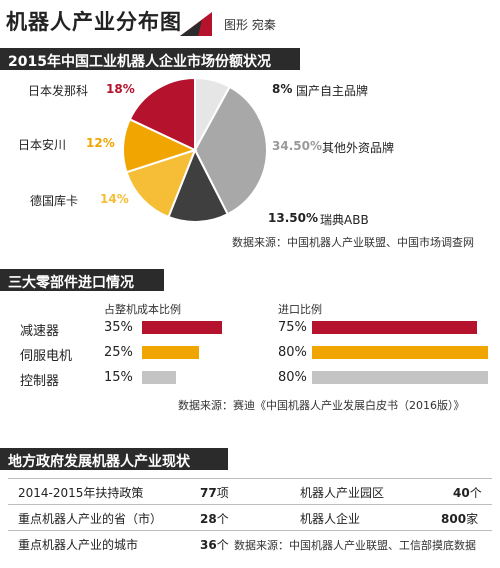 Image resolution: width=500 pixels, height=568 pixels. Describe the element at coordinates (321, 405) in the screenshot. I see `section2-source: 数据来源：赛迪《中国机器人产业发展白皮书（2016版）》` at that location.